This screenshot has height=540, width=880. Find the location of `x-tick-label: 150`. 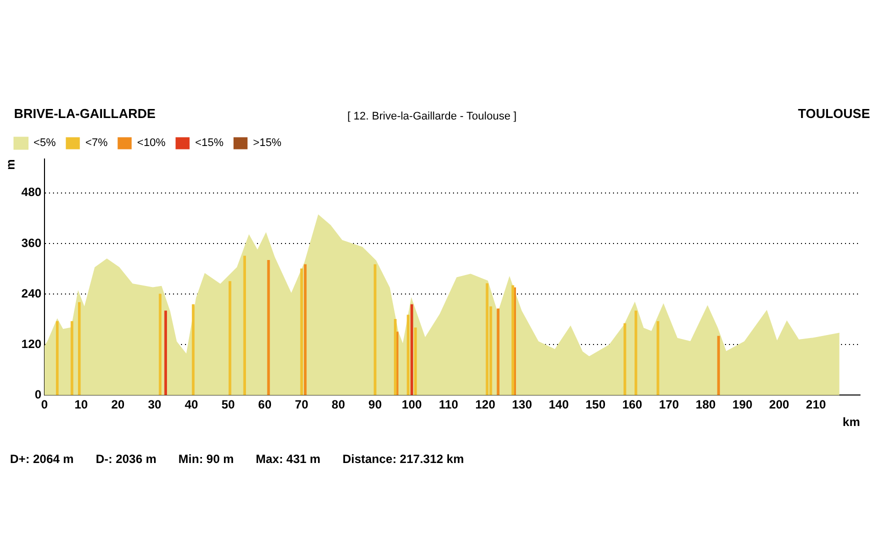

x-tick-label: 150 is located at coordinates (595, 405).